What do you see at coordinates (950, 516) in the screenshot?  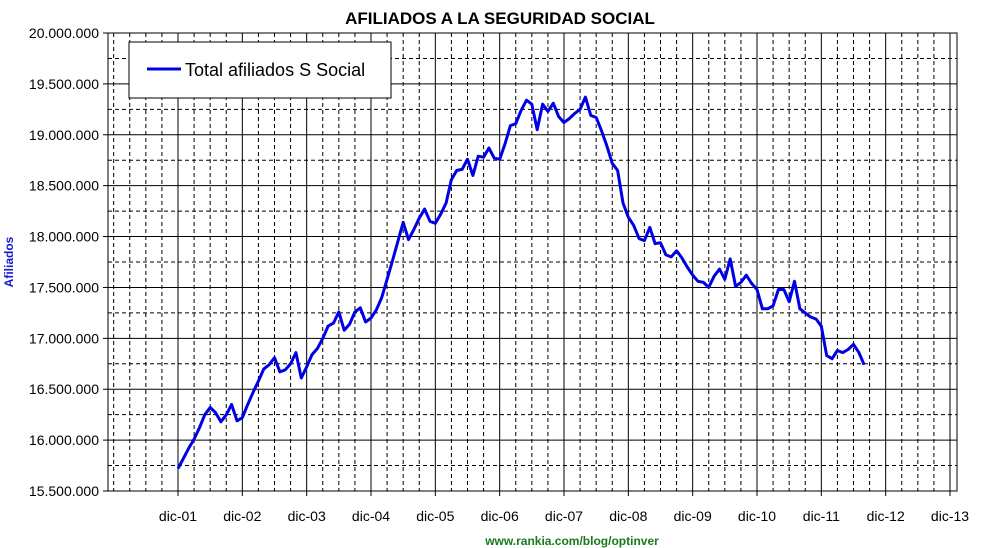 I see `x-tick-label: dic-13` at bounding box center [950, 516].